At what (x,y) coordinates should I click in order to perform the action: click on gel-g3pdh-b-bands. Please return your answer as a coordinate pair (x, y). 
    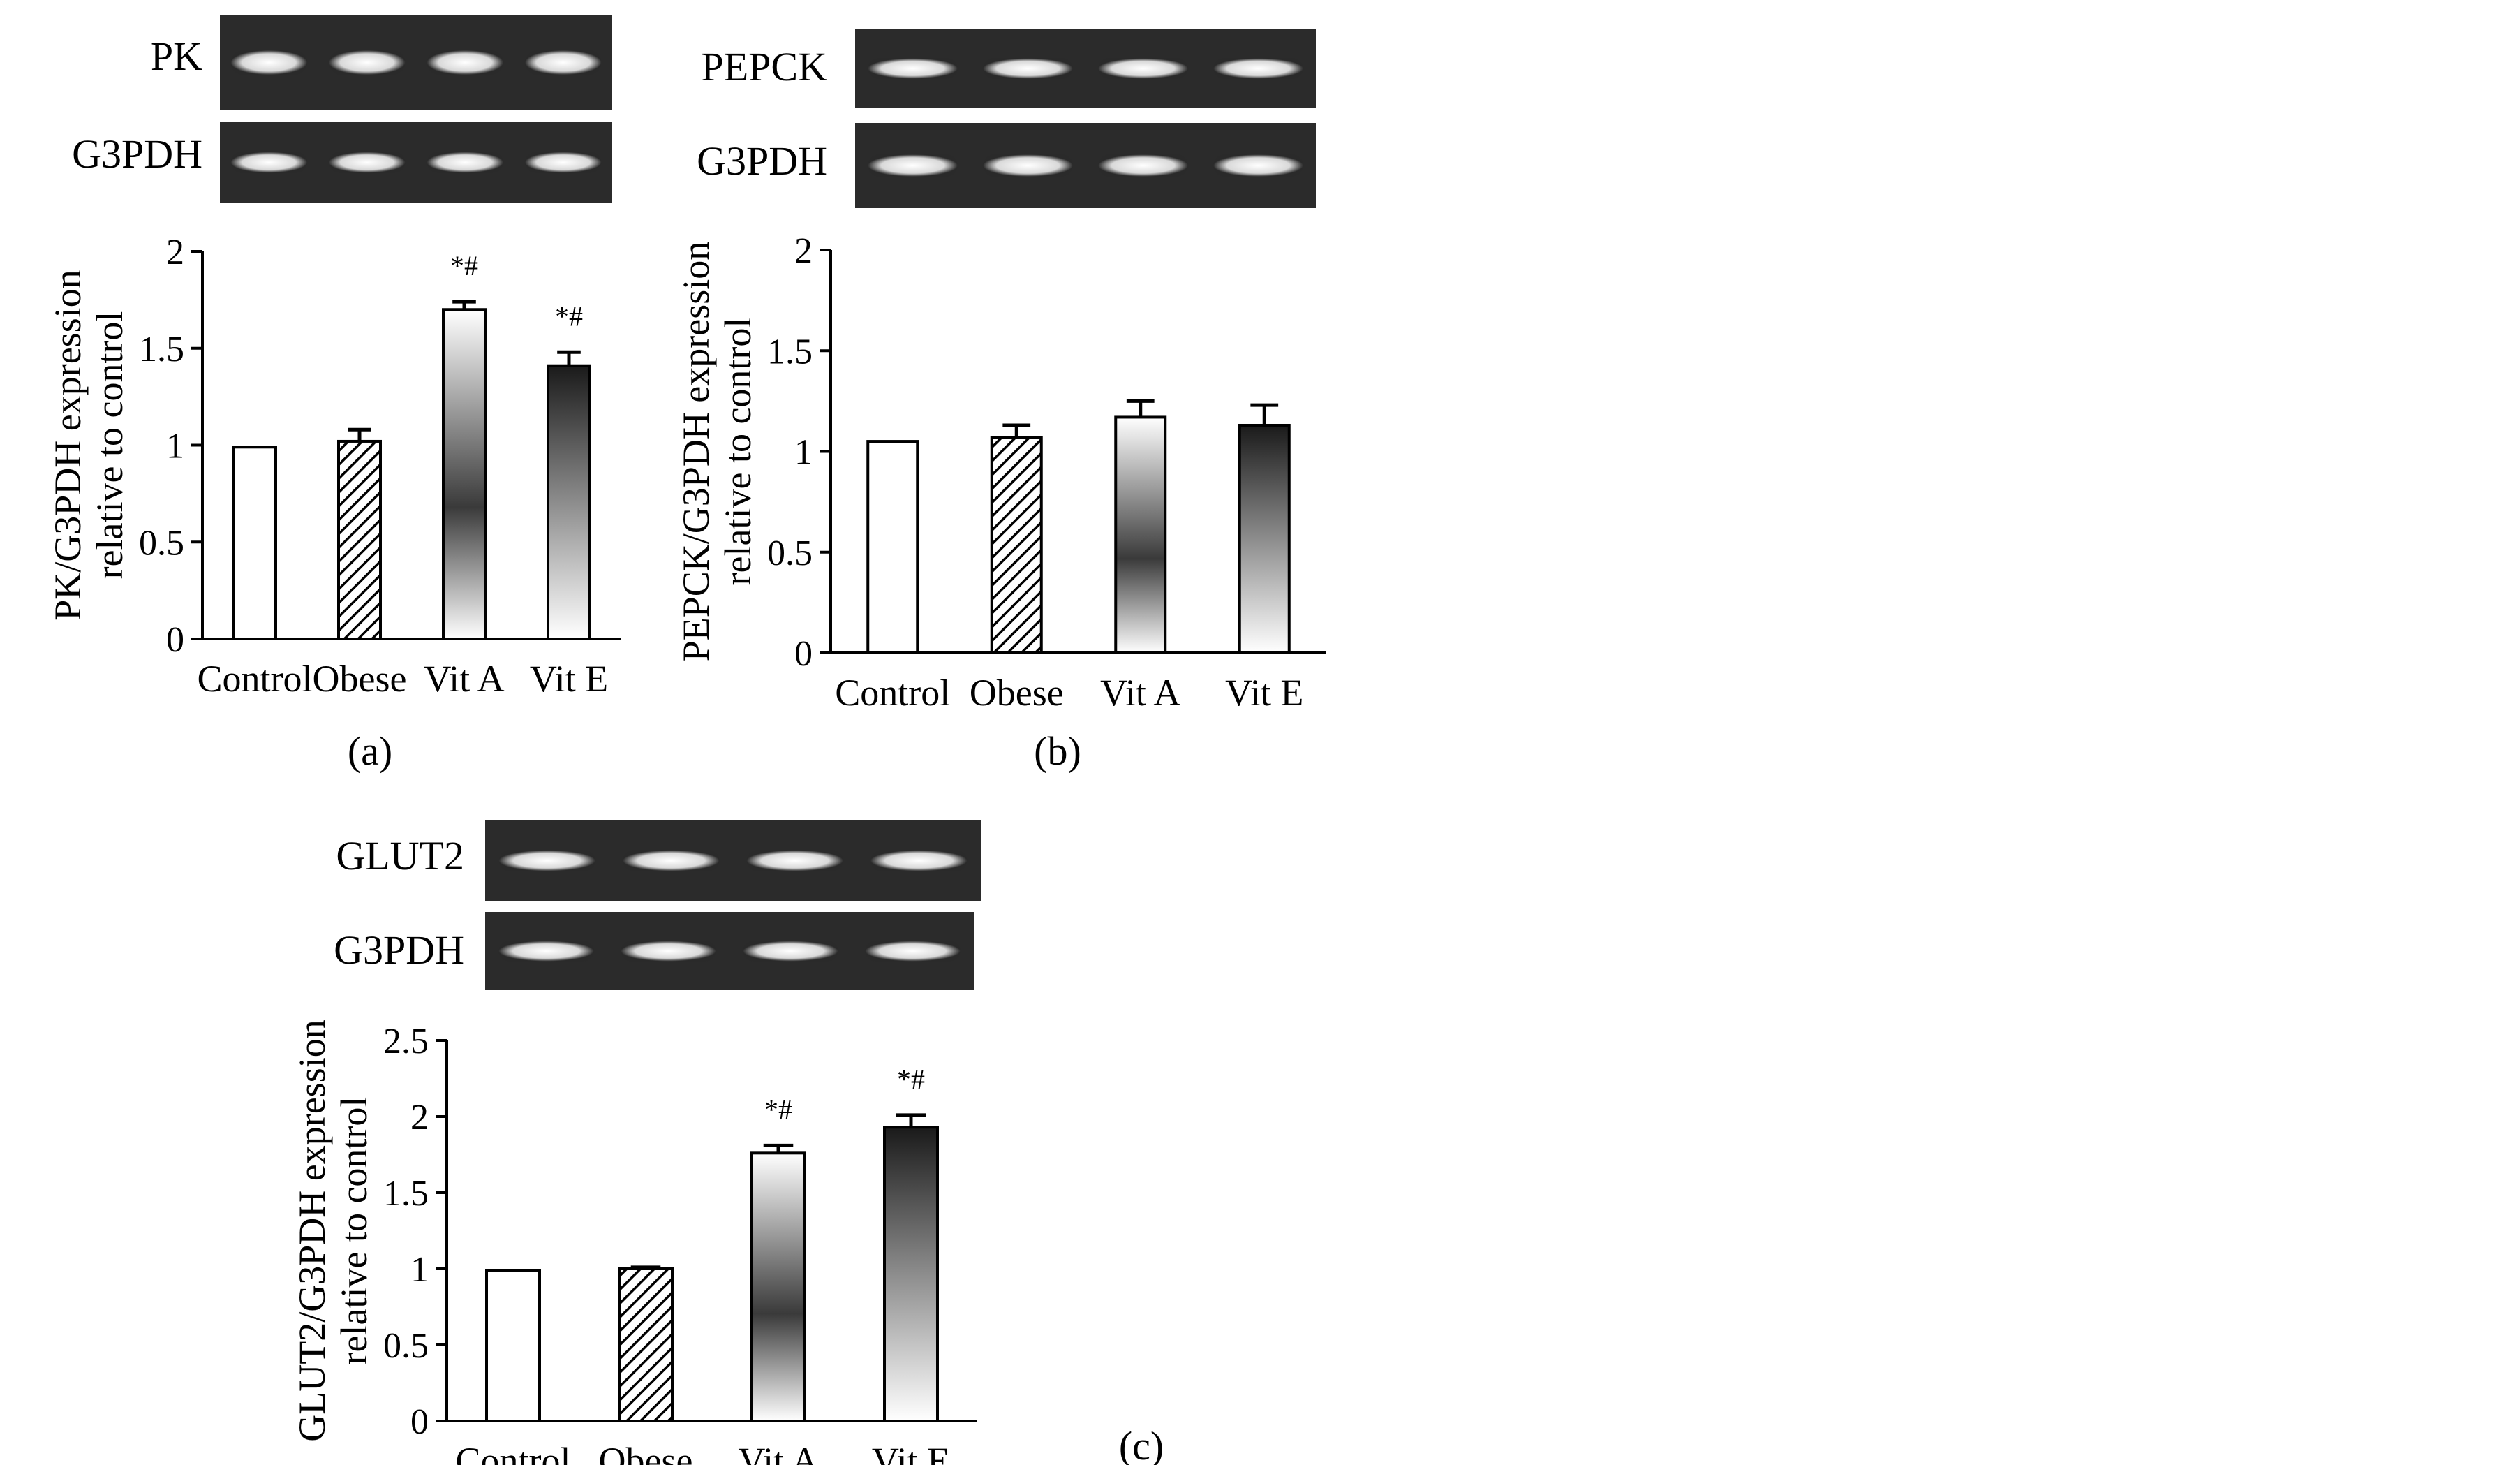
    Looking at the image, I should click on (1085, 165).